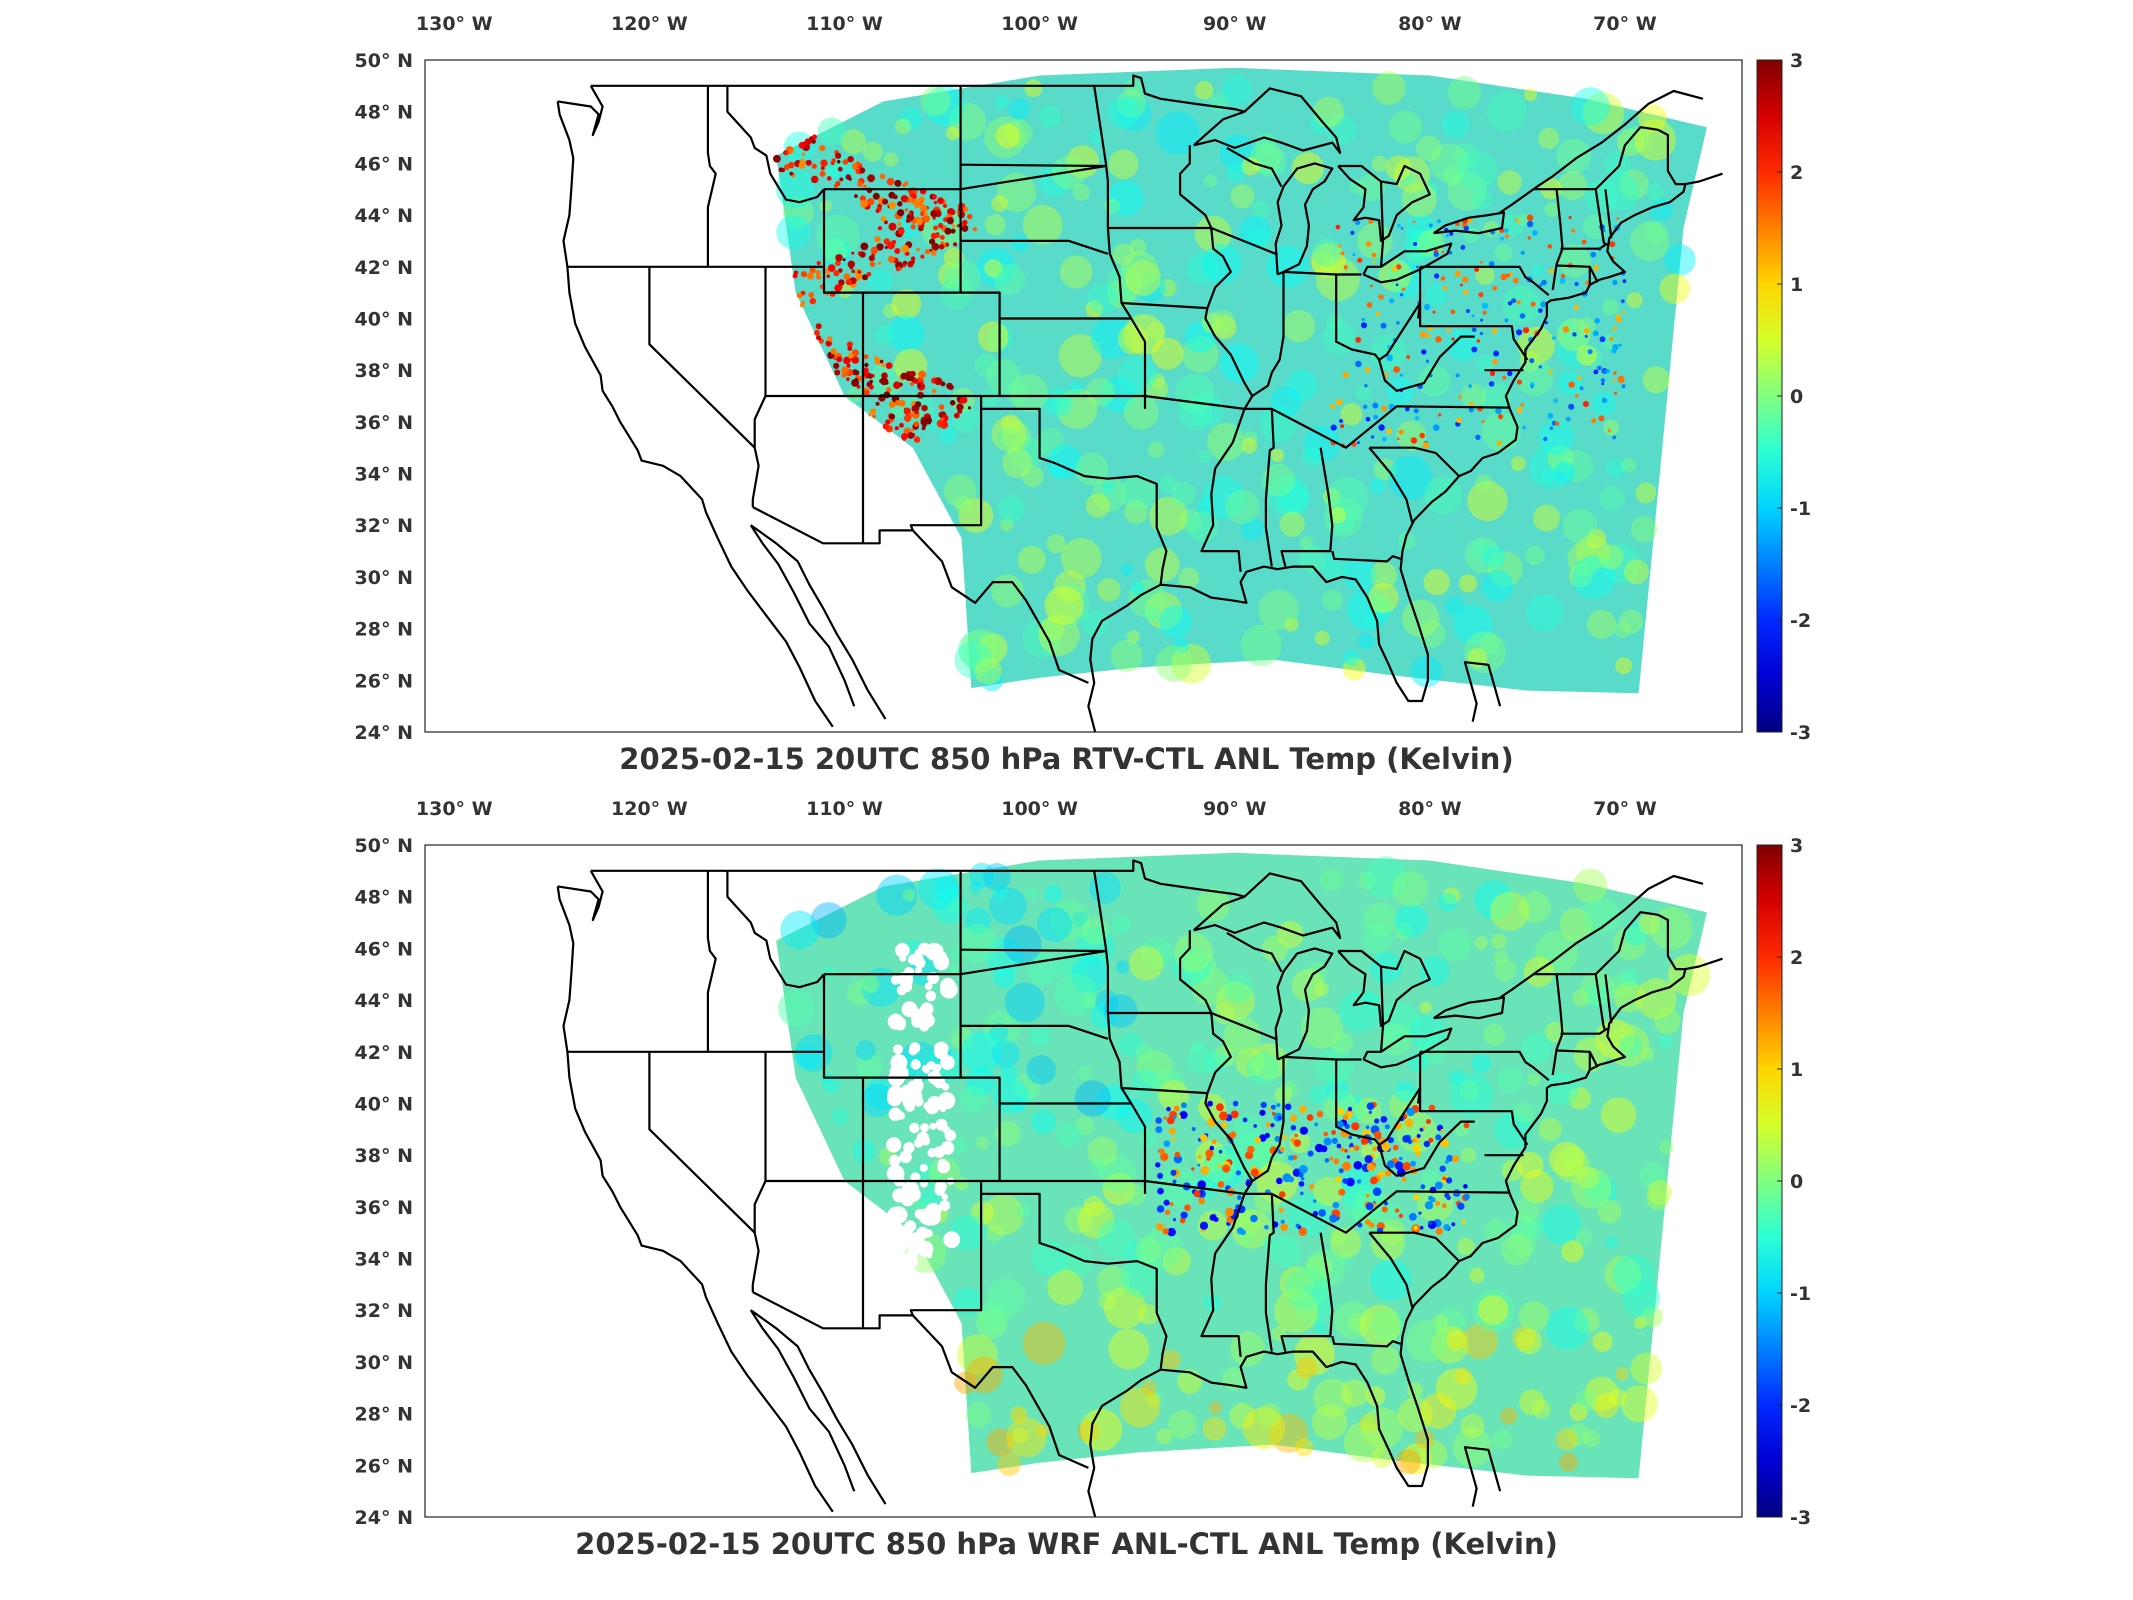  I want to click on longitude-tick-label: 100° W, so click(1039, 24).